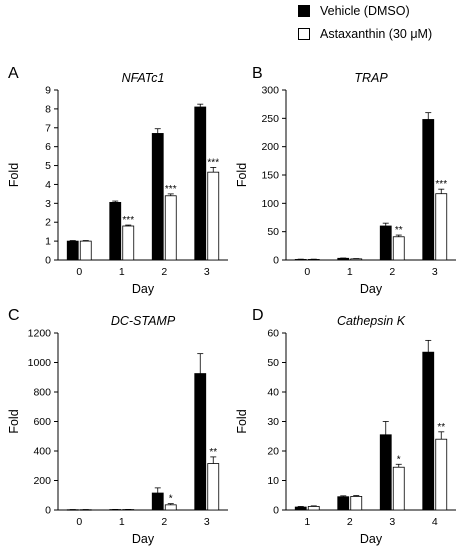 Image resolution: width=475 pixels, height=550 pixels. What do you see at coordinates (257, 73) in the screenshot?
I see `panel-letter: B` at bounding box center [257, 73].